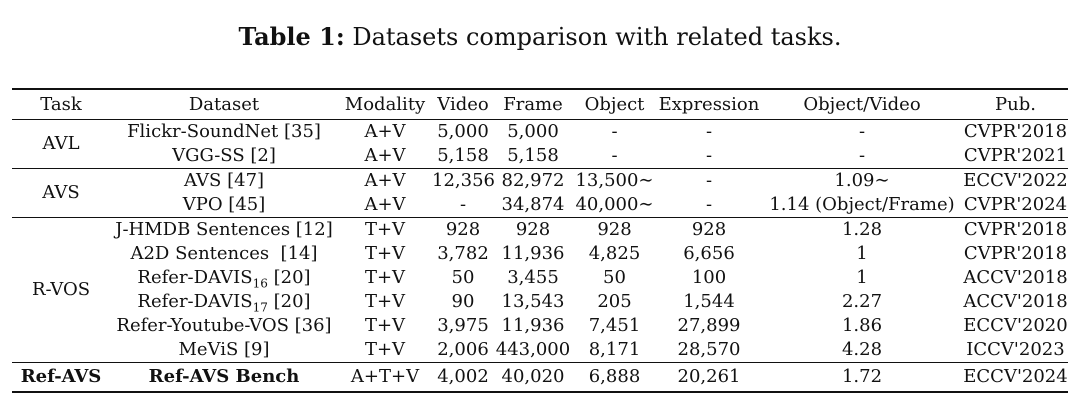 The image size is (1080, 411). I want to click on object-cell: 4,825, so click(614, 253).